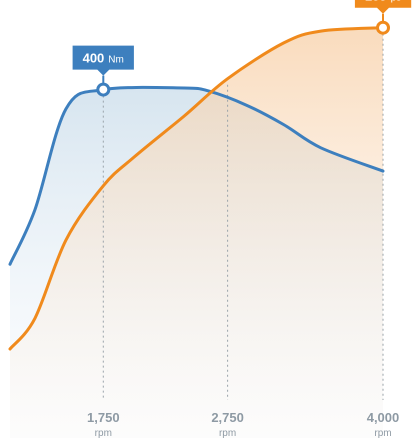 The height and width of the screenshot is (438, 414). I want to click on tick-label-value: 2,750, so click(227, 417).